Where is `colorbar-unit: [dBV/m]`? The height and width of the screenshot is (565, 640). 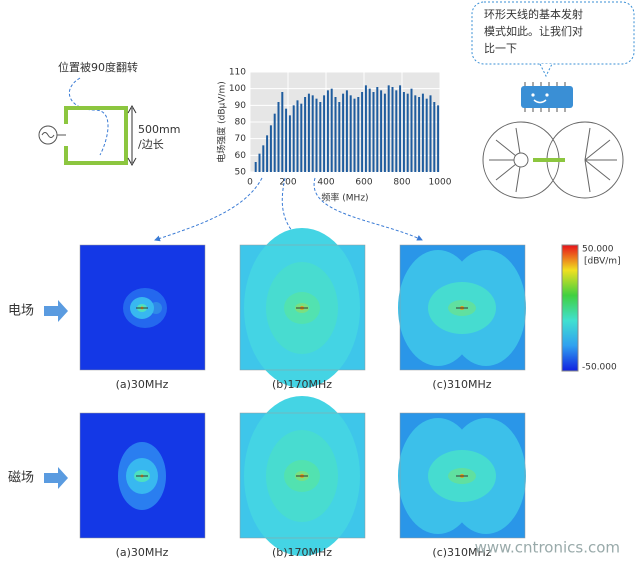 colorbar-unit: [dBV/m] is located at coordinates (602, 262).